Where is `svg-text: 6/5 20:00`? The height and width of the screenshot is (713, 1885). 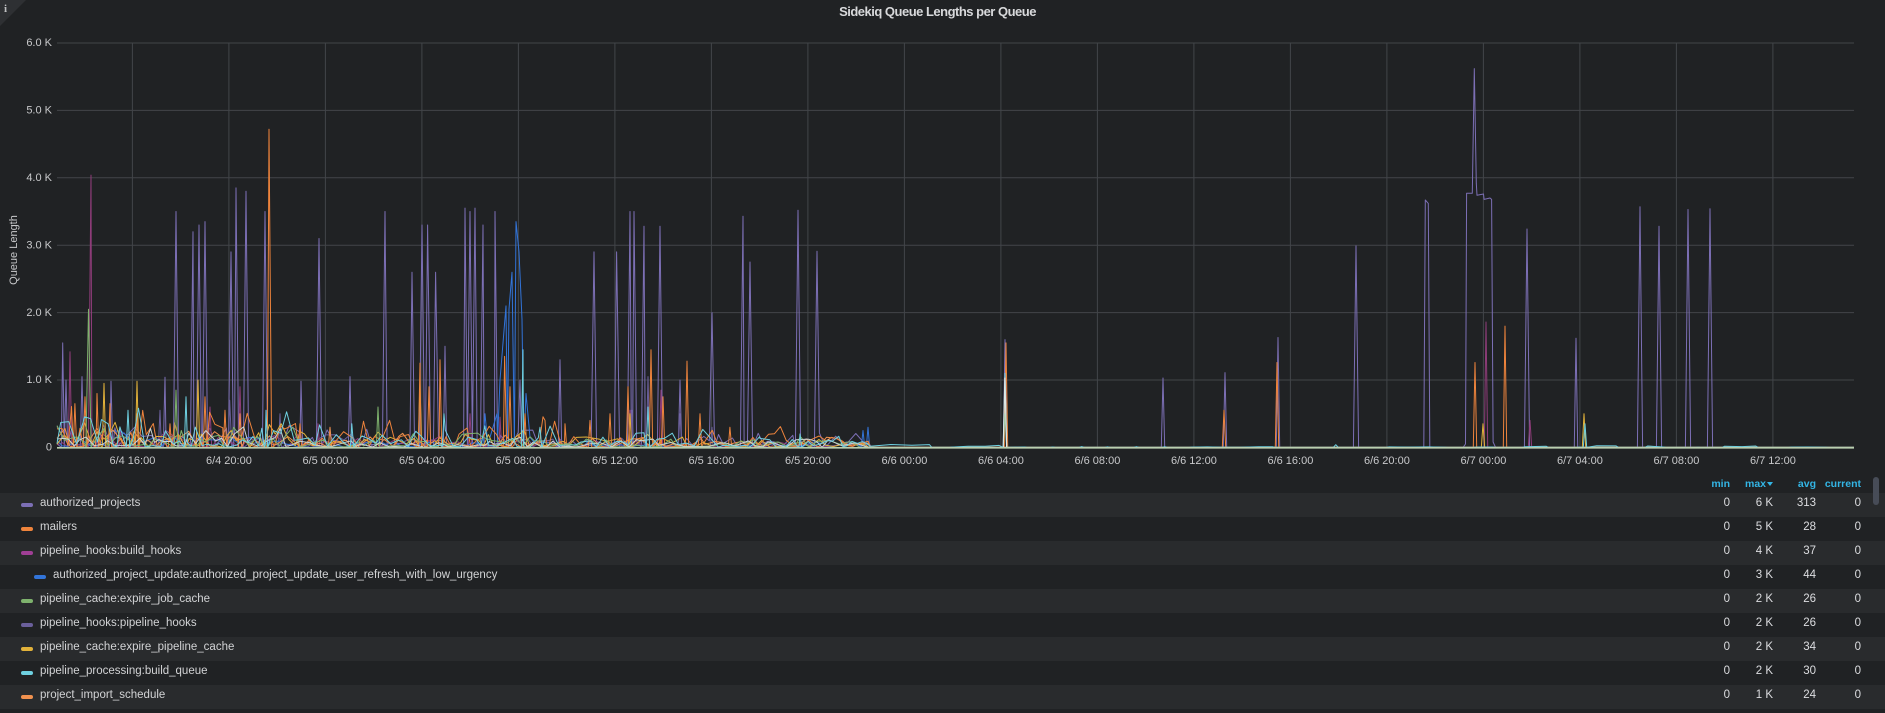 svg-text: 6/5 20:00 is located at coordinates (808, 461).